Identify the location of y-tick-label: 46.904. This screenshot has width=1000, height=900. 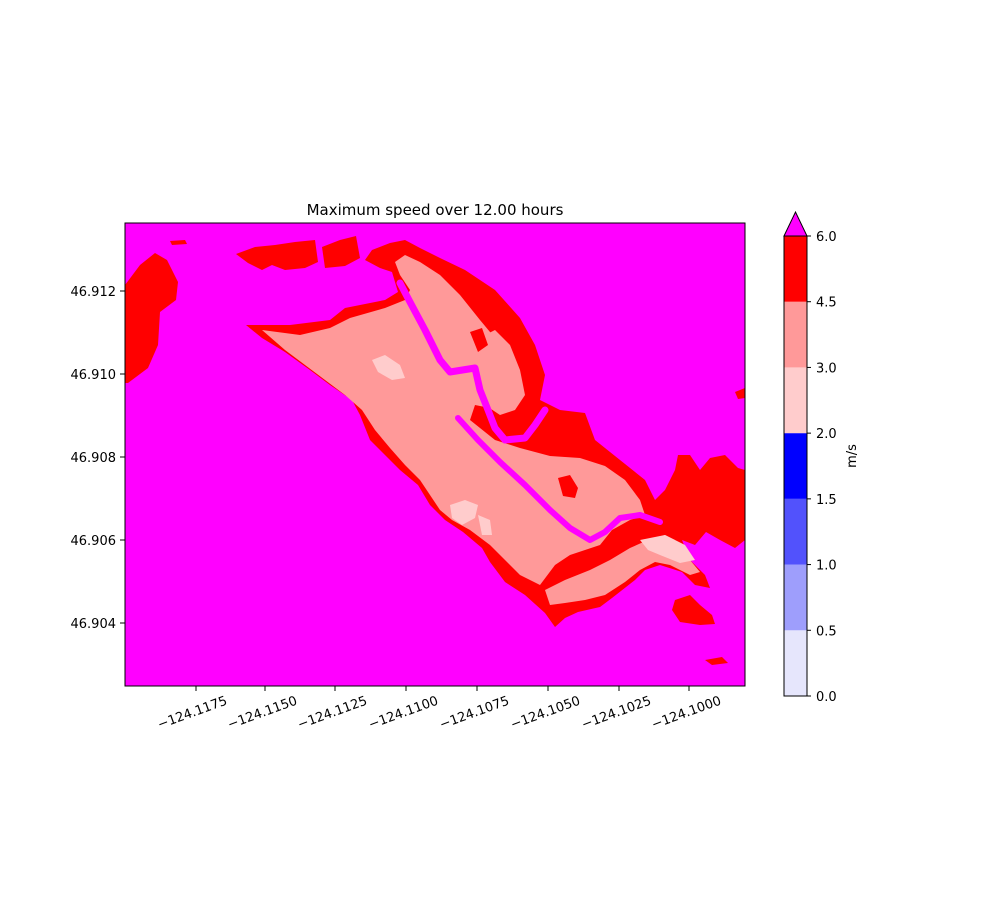
(94, 624).